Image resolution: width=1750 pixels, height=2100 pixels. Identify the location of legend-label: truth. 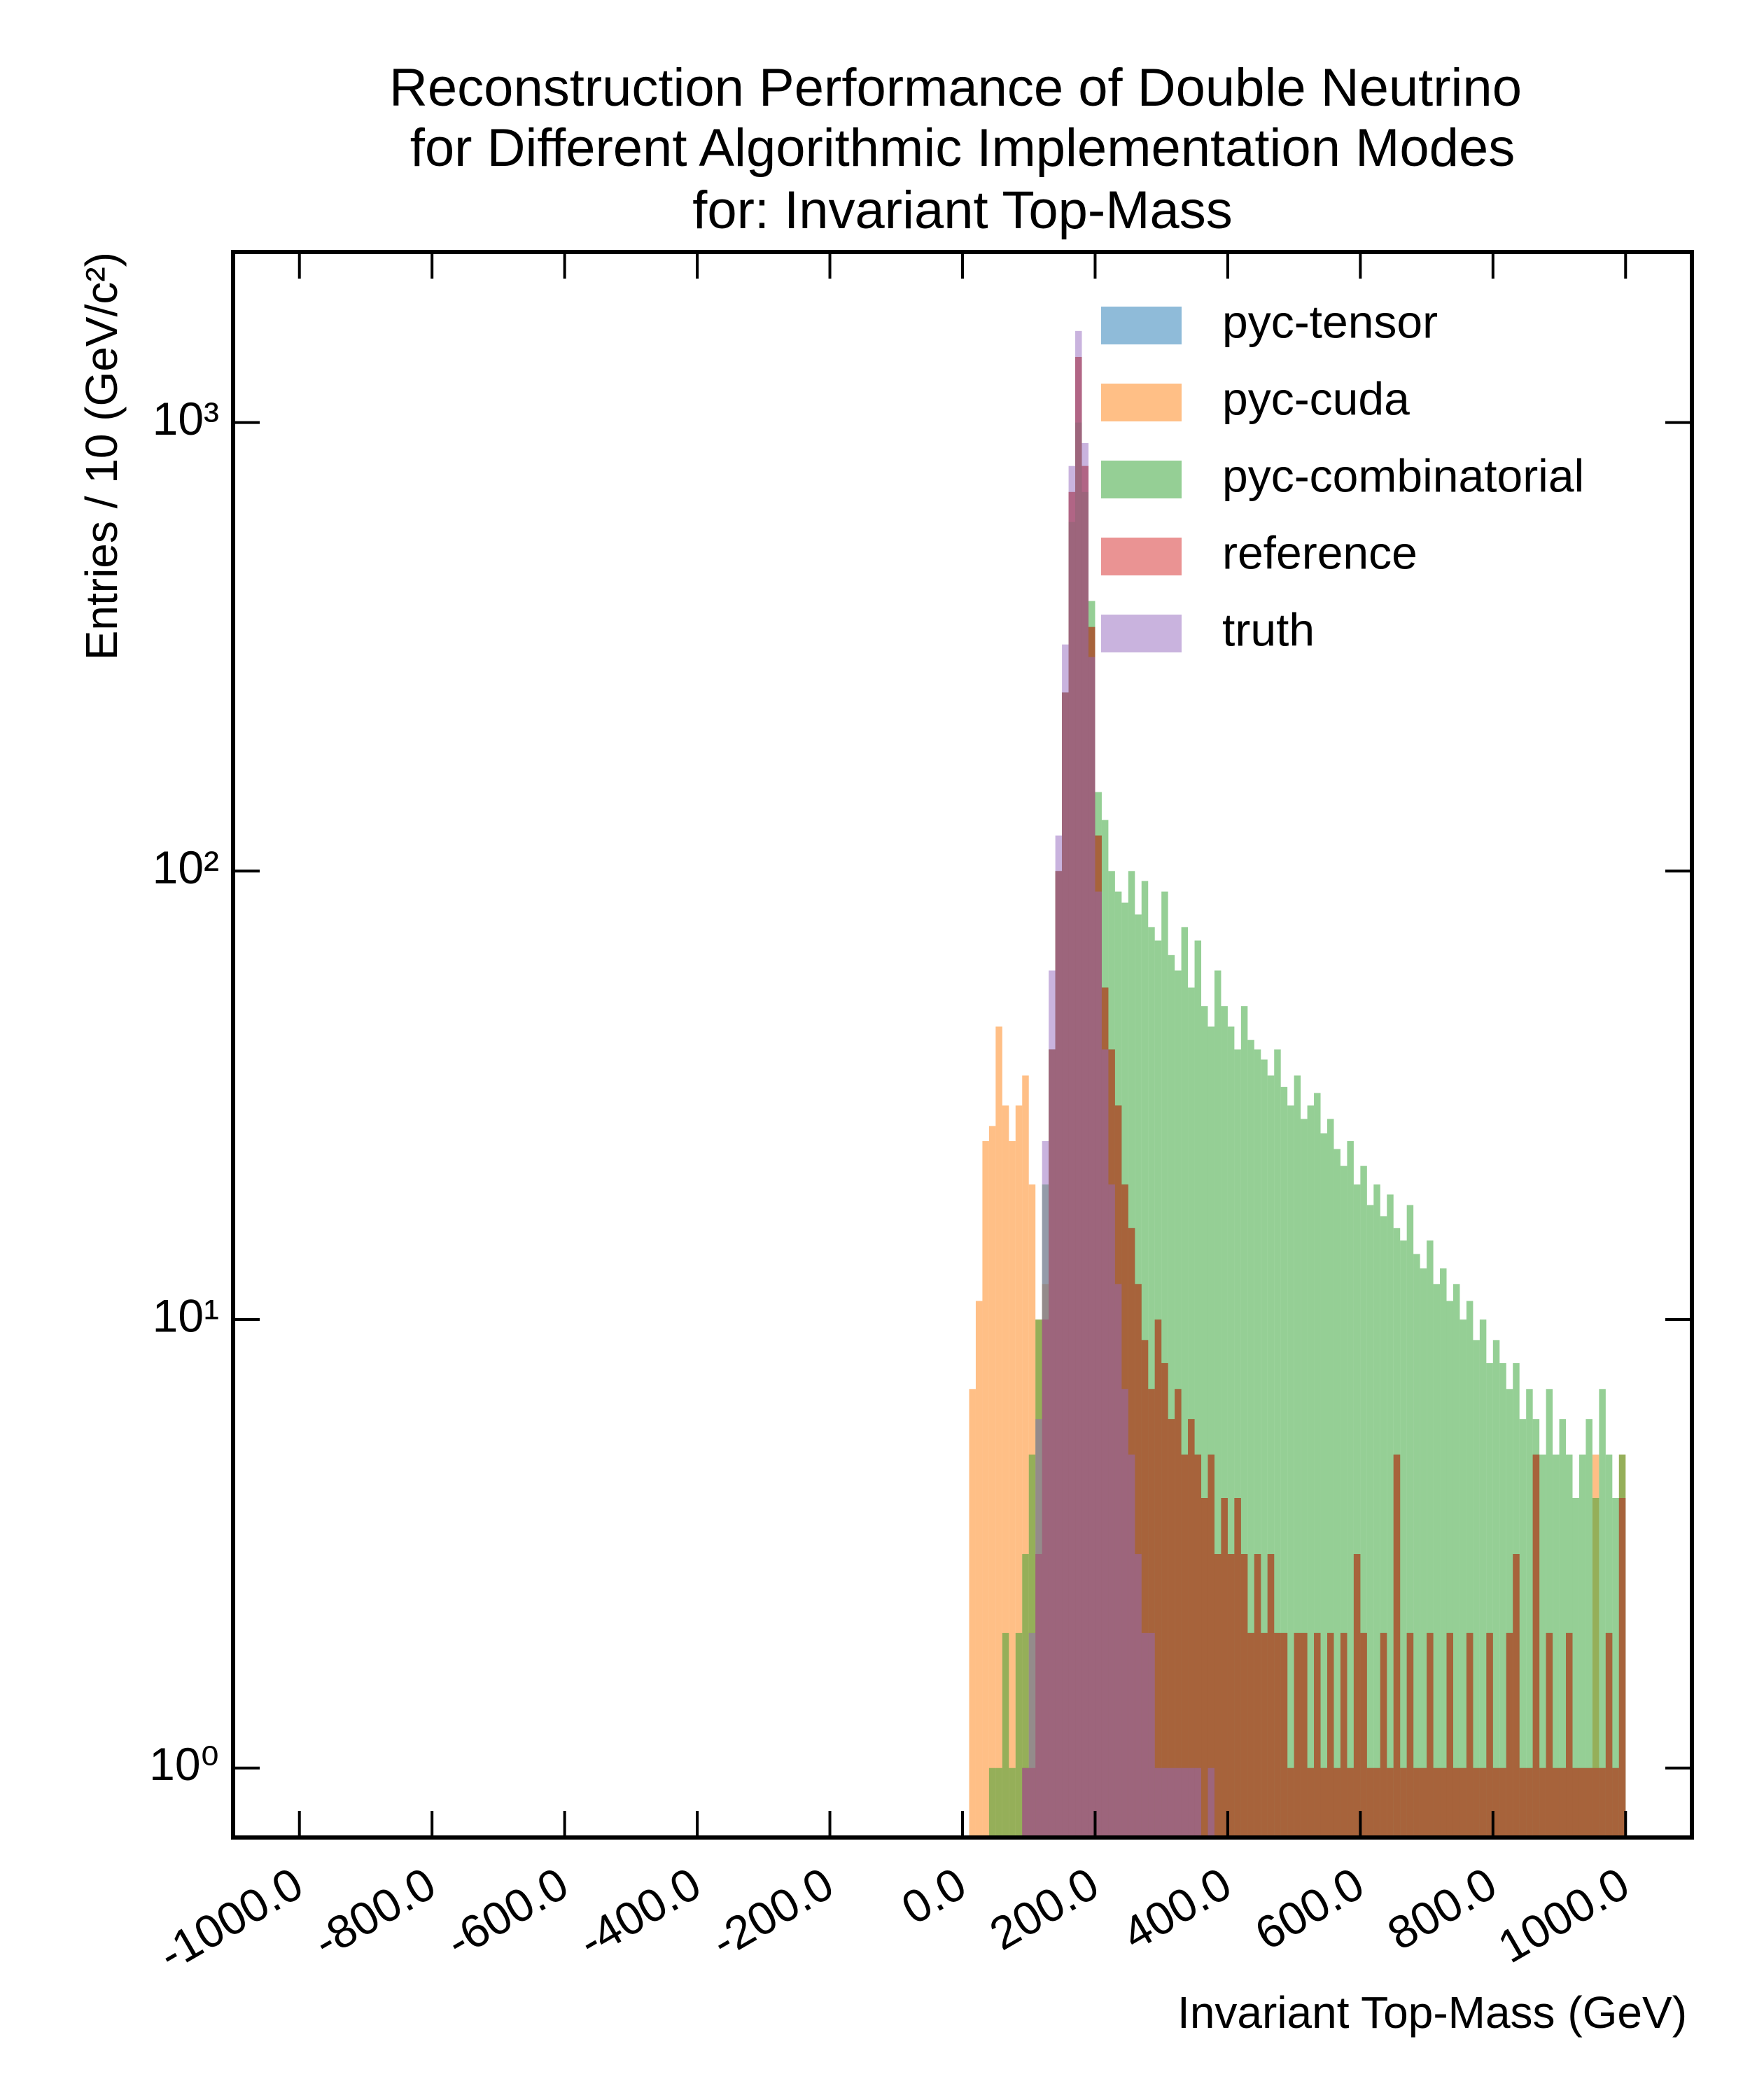
(1268, 629).